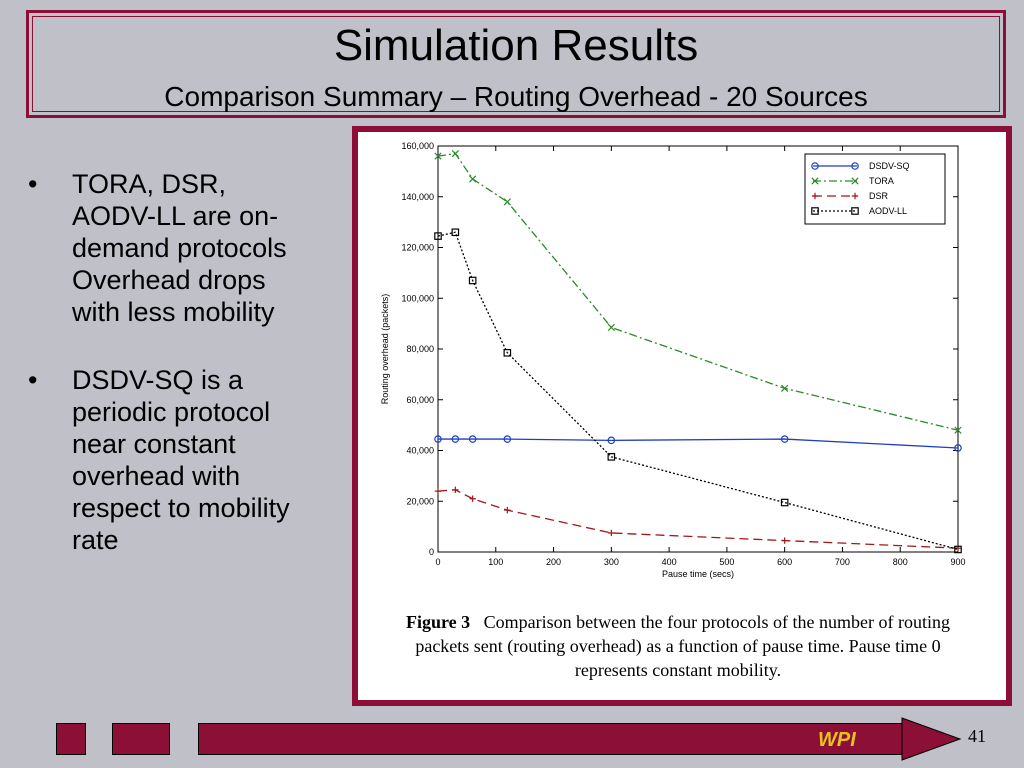  I want to click on y-axis-label: Routing overhead (packets), so click(385, 349).